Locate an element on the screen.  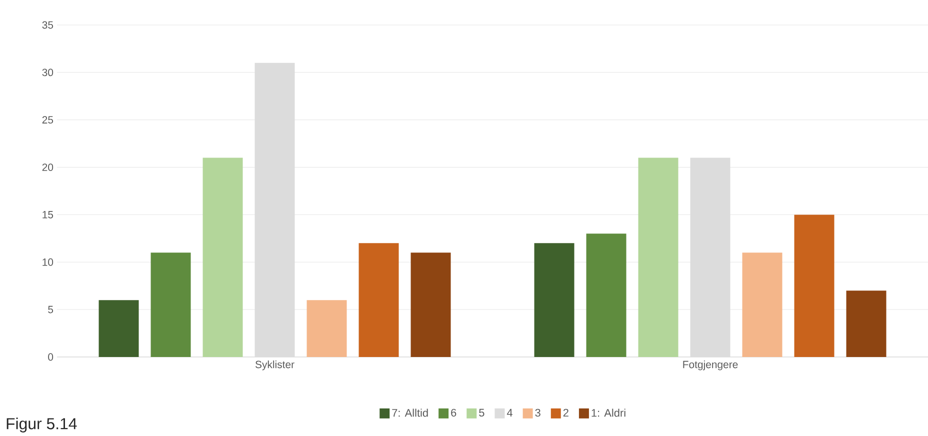
y-tick-label: 10 is located at coordinates (48, 262).